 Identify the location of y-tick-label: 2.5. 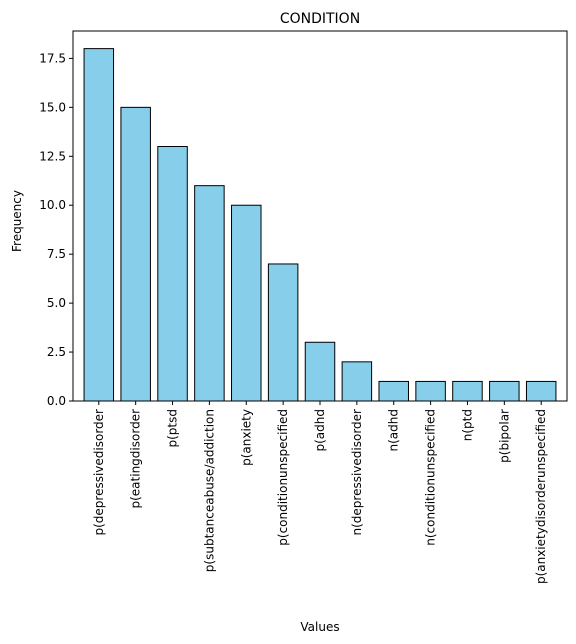
(56, 352).